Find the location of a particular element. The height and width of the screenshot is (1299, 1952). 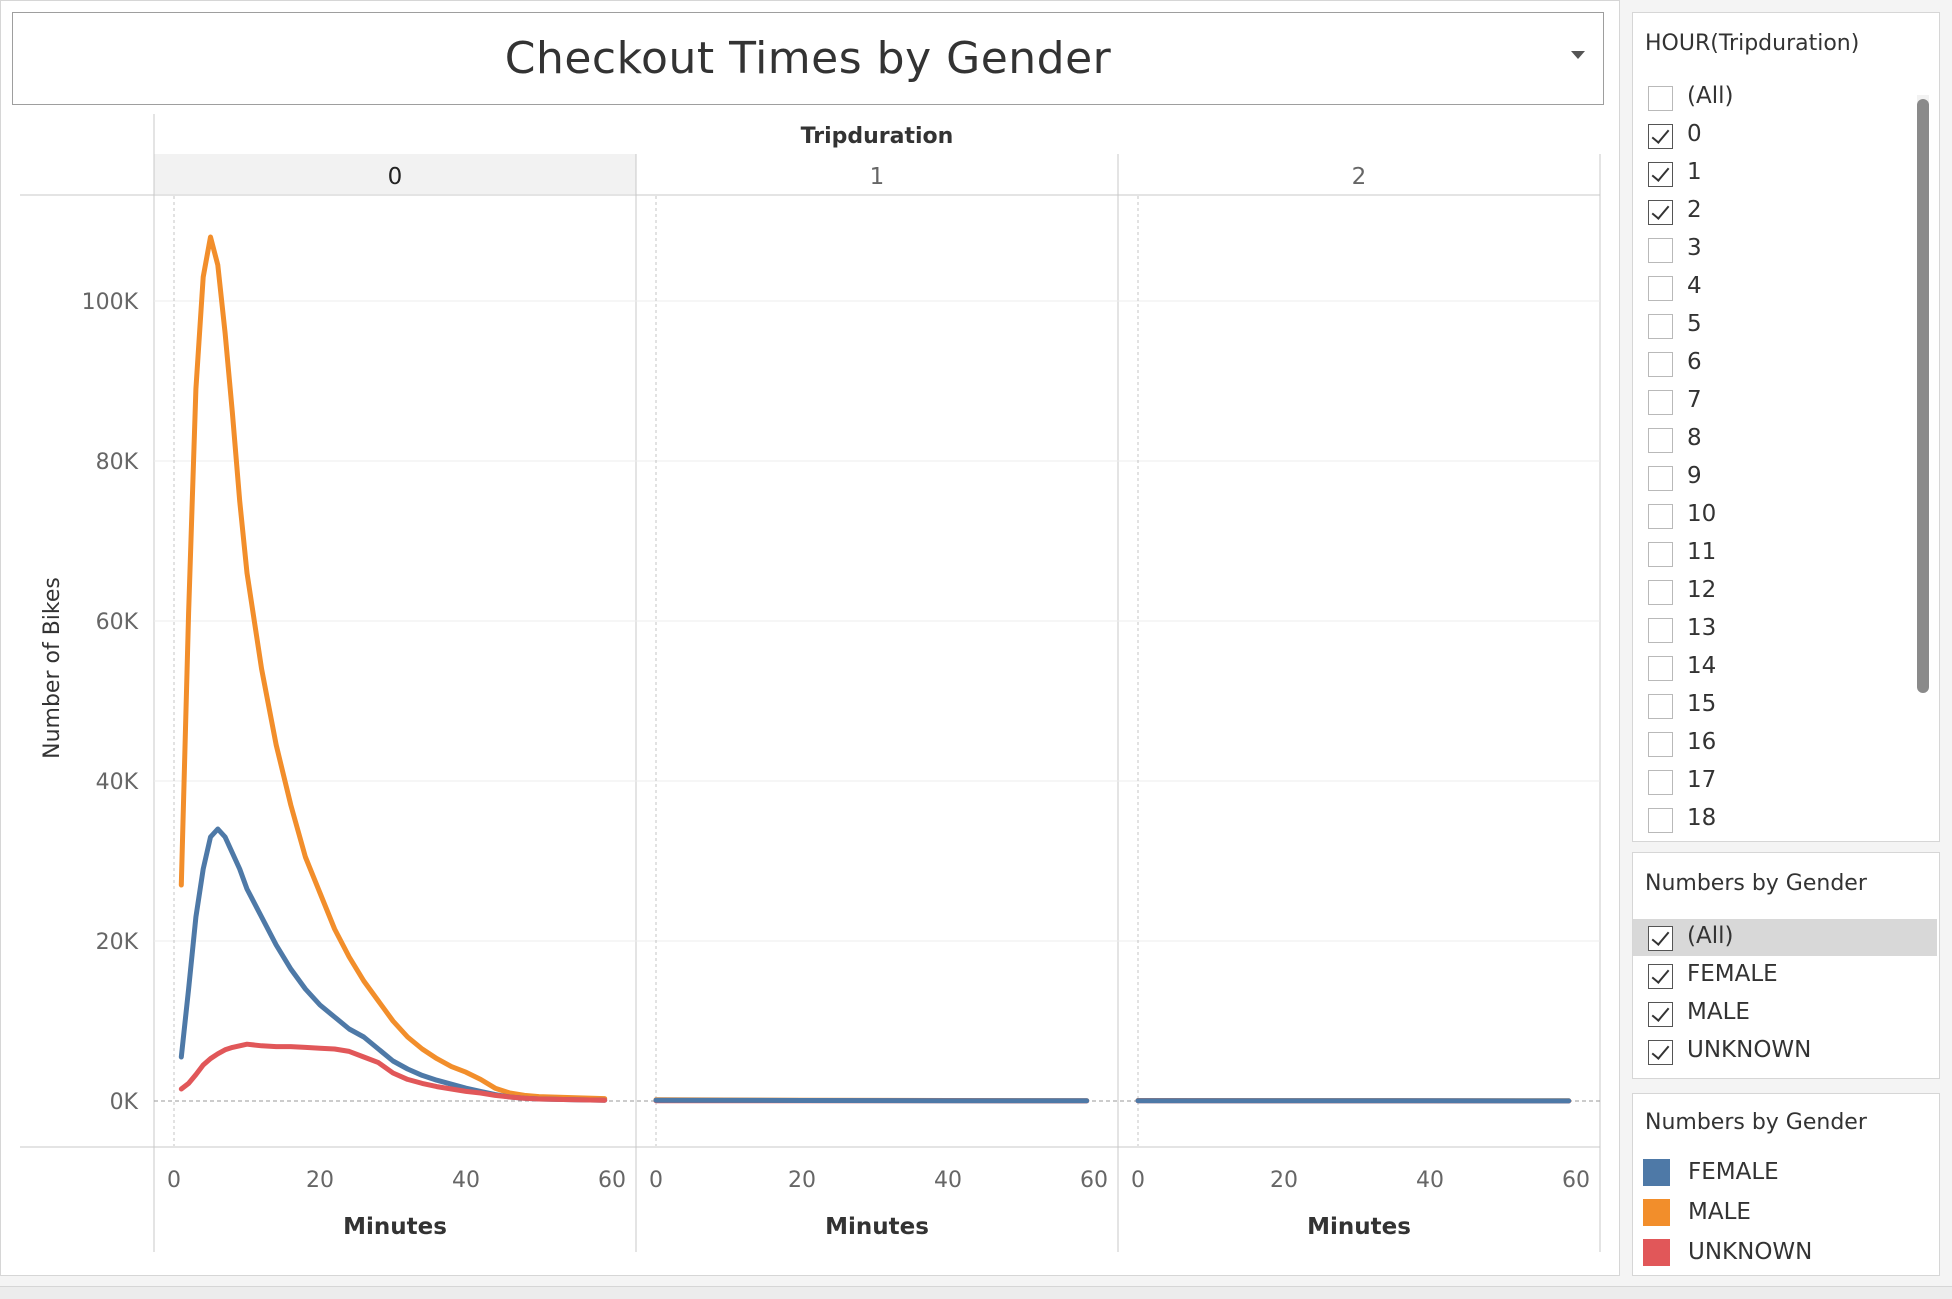

gender-filter-option: MALE is located at coordinates (1785, 1013).